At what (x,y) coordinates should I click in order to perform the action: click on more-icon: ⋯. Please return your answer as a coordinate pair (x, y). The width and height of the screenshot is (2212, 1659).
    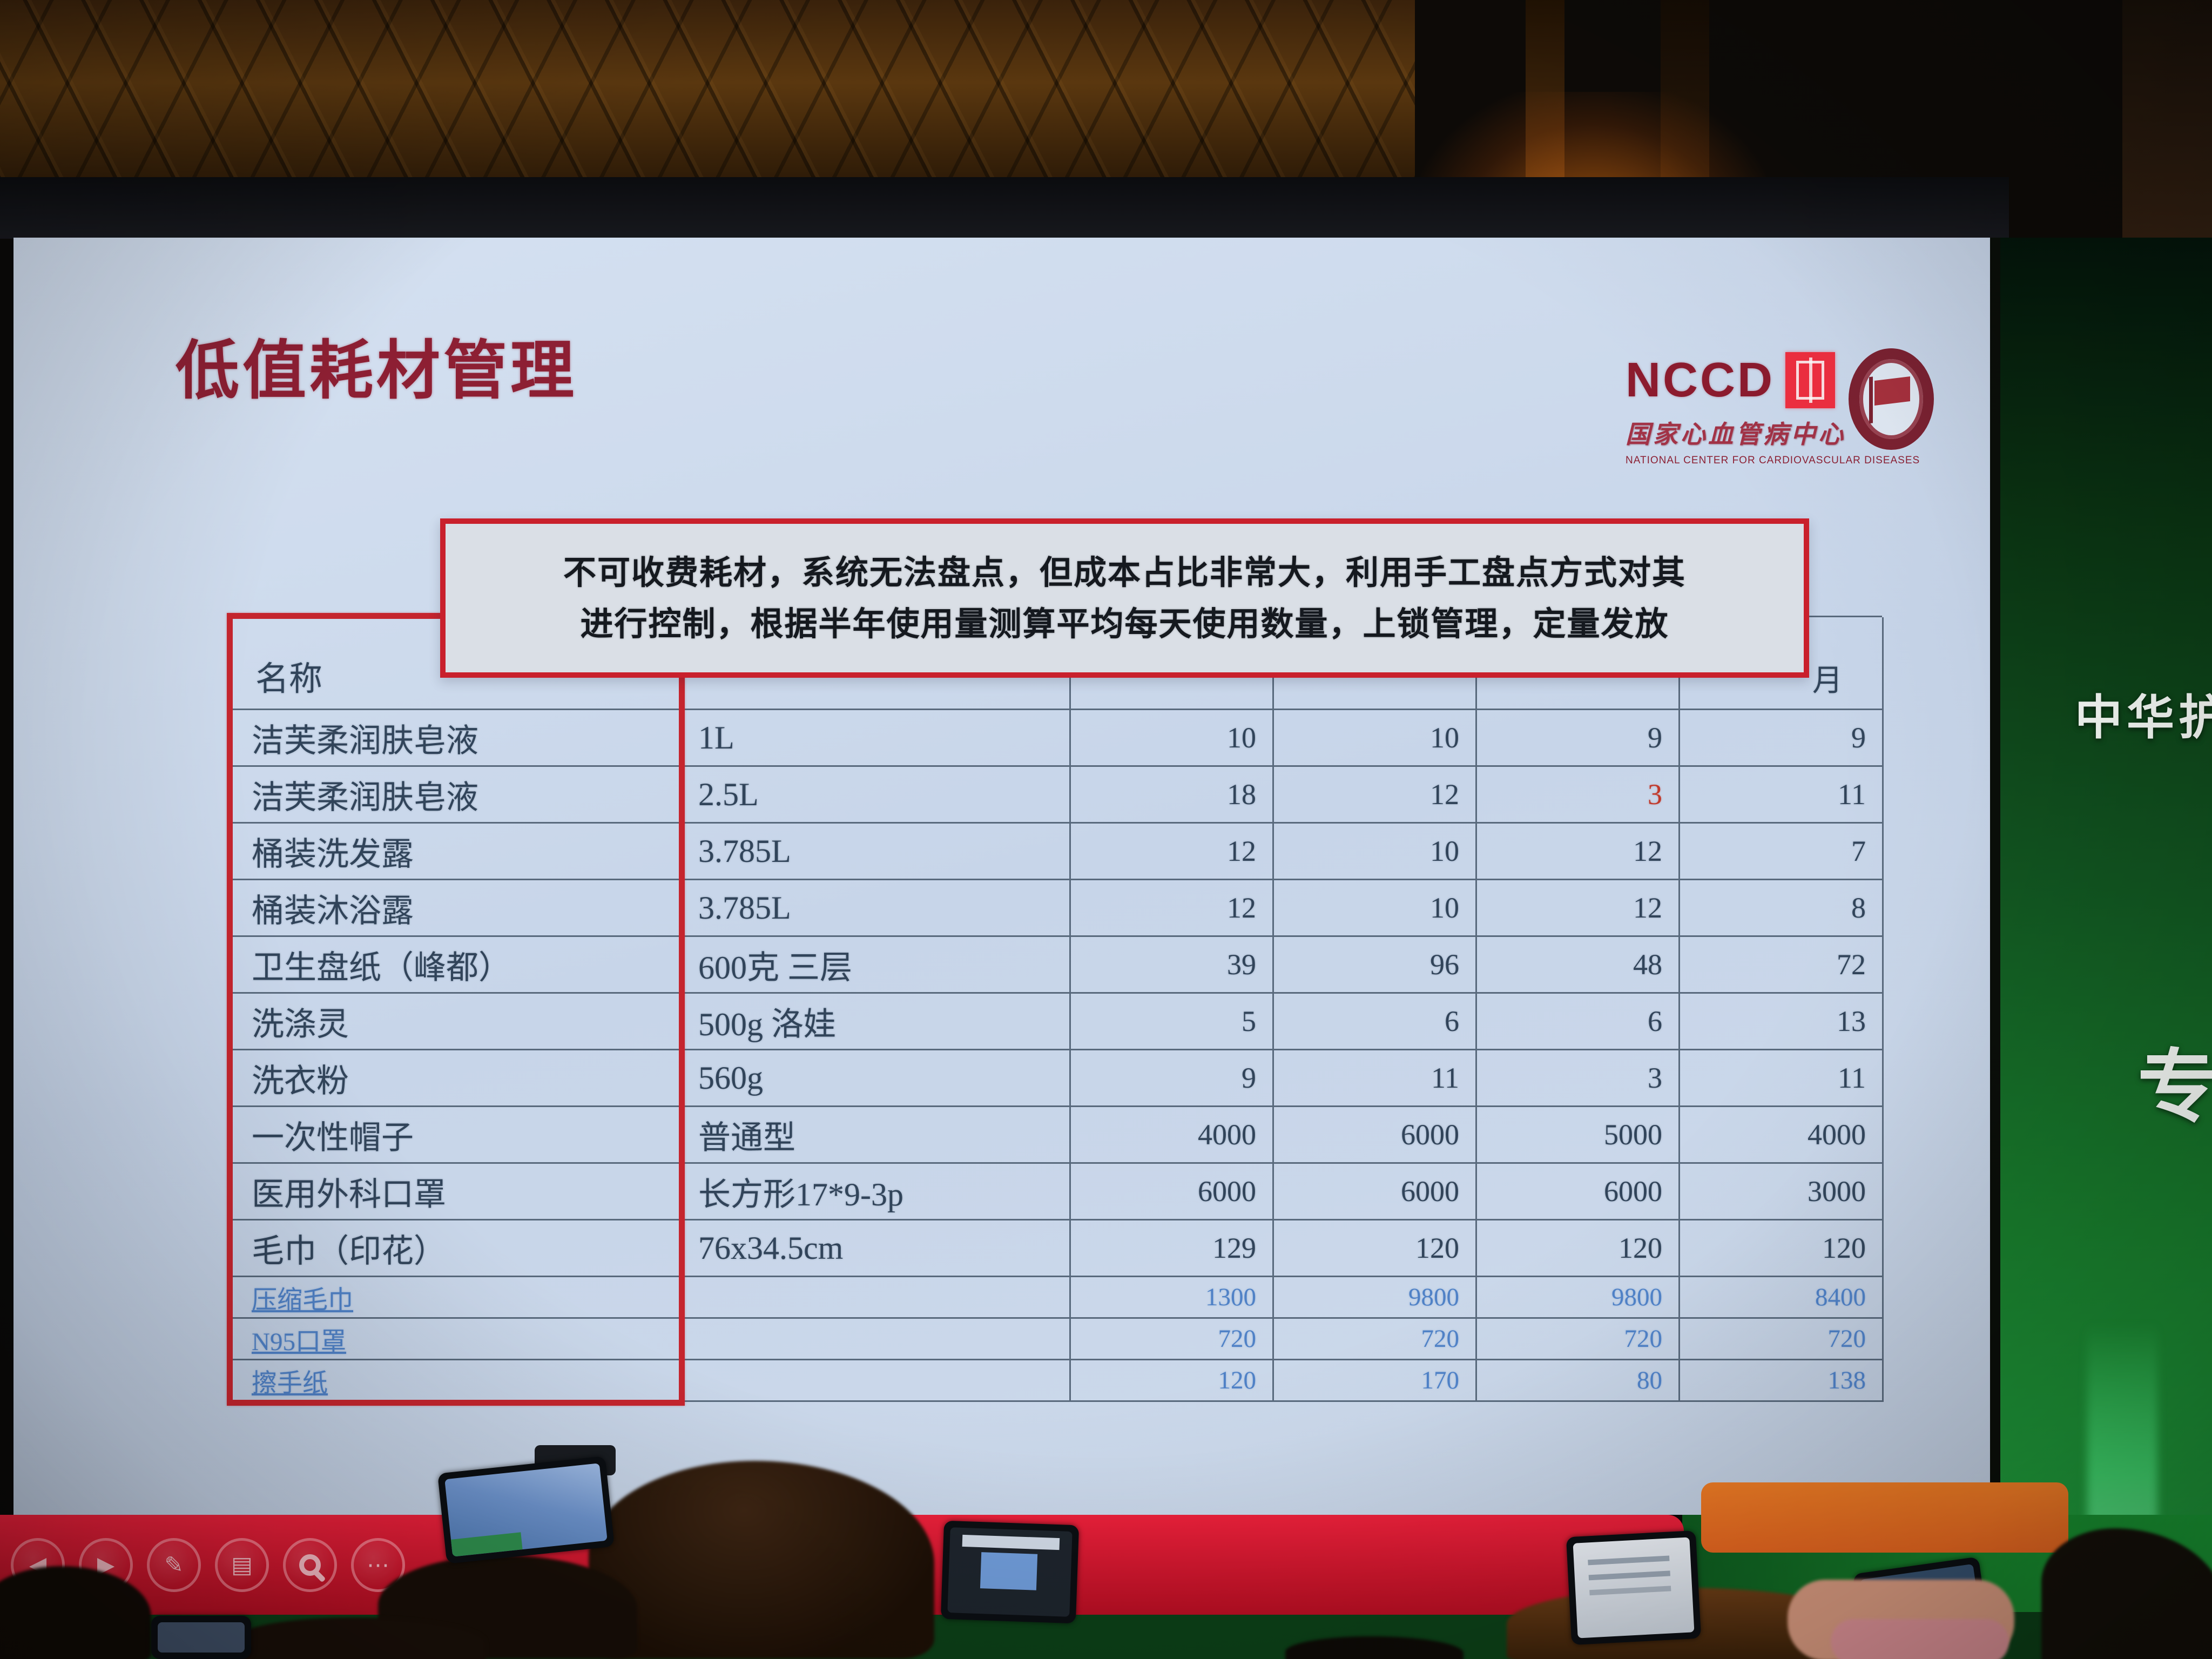
    Looking at the image, I should click on (378, 1564).